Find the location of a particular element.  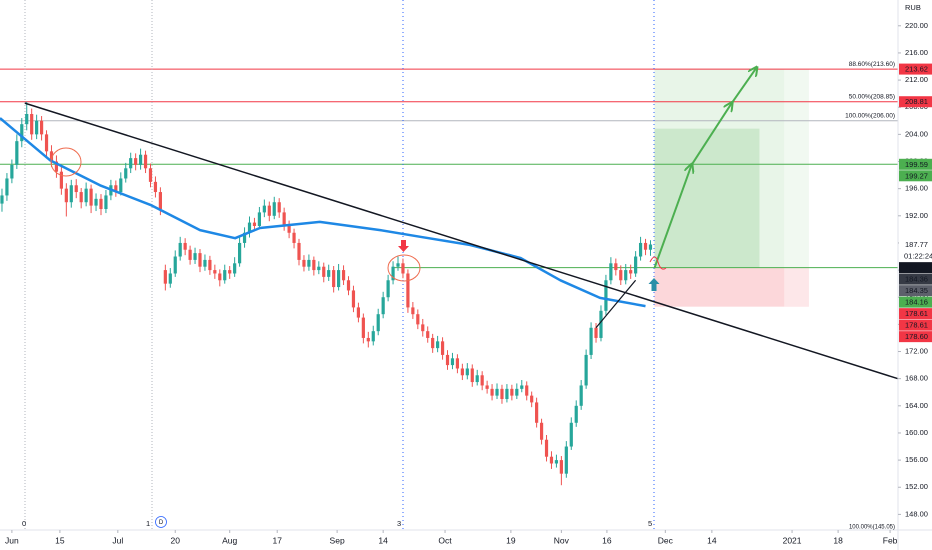

price-tag-label: 199.27 is located at coordinates (916, 175).